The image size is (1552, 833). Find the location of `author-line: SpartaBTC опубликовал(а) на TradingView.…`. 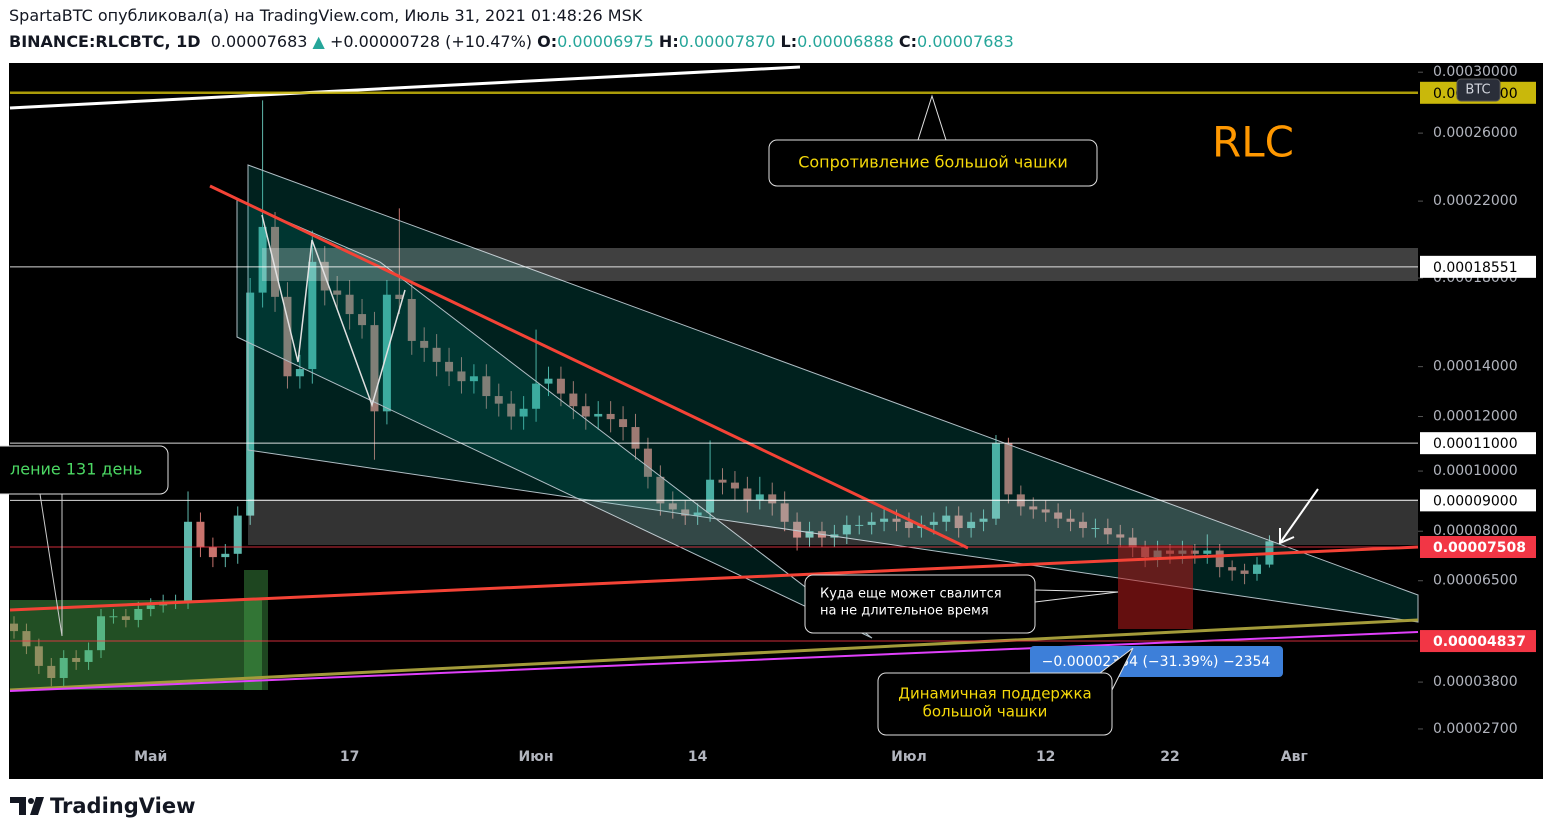

author-line: SpartaBTC опубликовал(а) на TradingView.… is located at coordinates (326, 15).